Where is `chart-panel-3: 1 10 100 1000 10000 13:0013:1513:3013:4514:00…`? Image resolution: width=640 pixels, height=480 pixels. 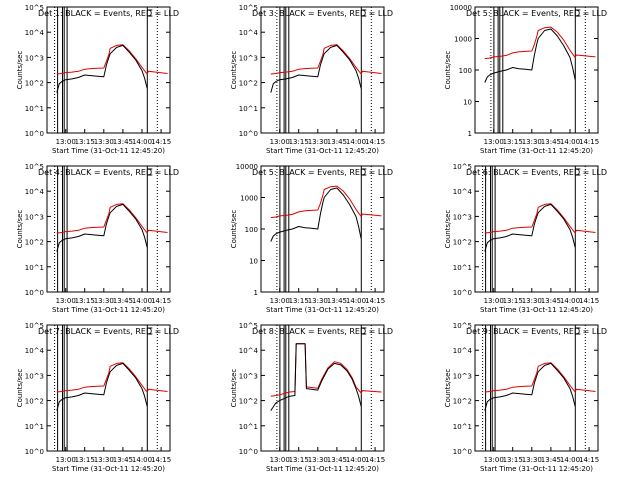 chart-panel-3: 1 10 100 1000 10000 13:0013:1513:3013:4514:00… is located at coordinates (525, 79).